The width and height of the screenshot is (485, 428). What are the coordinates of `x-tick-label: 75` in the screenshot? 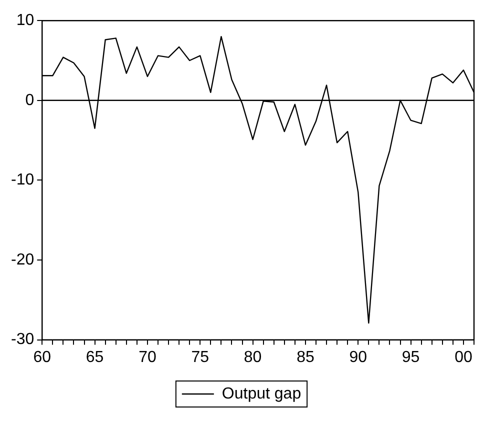 It's located at (200, 357).